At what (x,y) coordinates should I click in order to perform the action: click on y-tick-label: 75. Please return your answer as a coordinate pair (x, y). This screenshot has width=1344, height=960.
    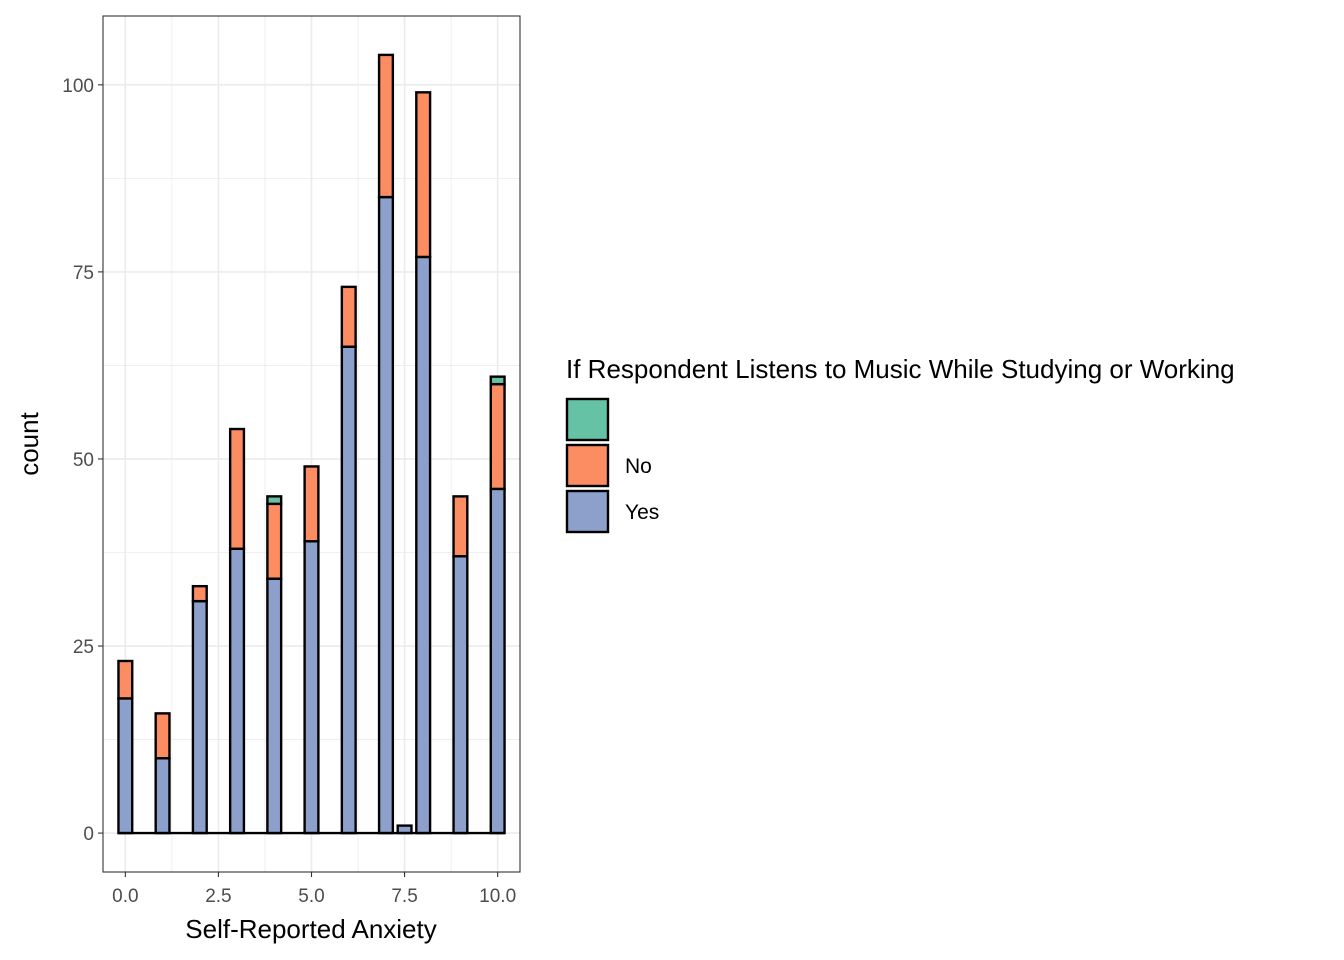
    Looking at the image, I should click on (83, 273).